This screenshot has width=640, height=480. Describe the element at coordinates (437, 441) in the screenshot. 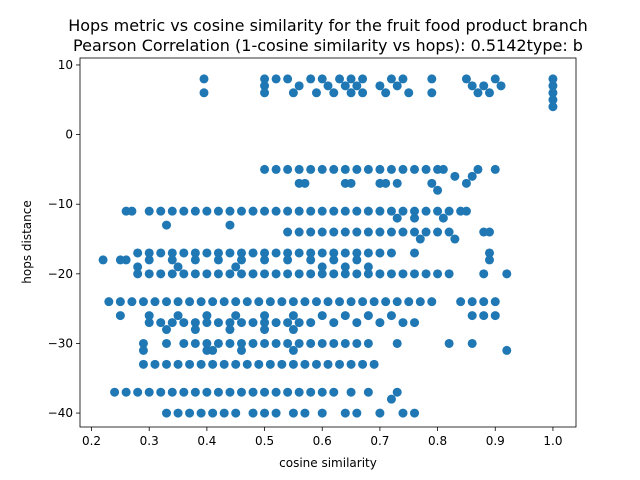

I see `x-tick-label: 0.8` at that location.